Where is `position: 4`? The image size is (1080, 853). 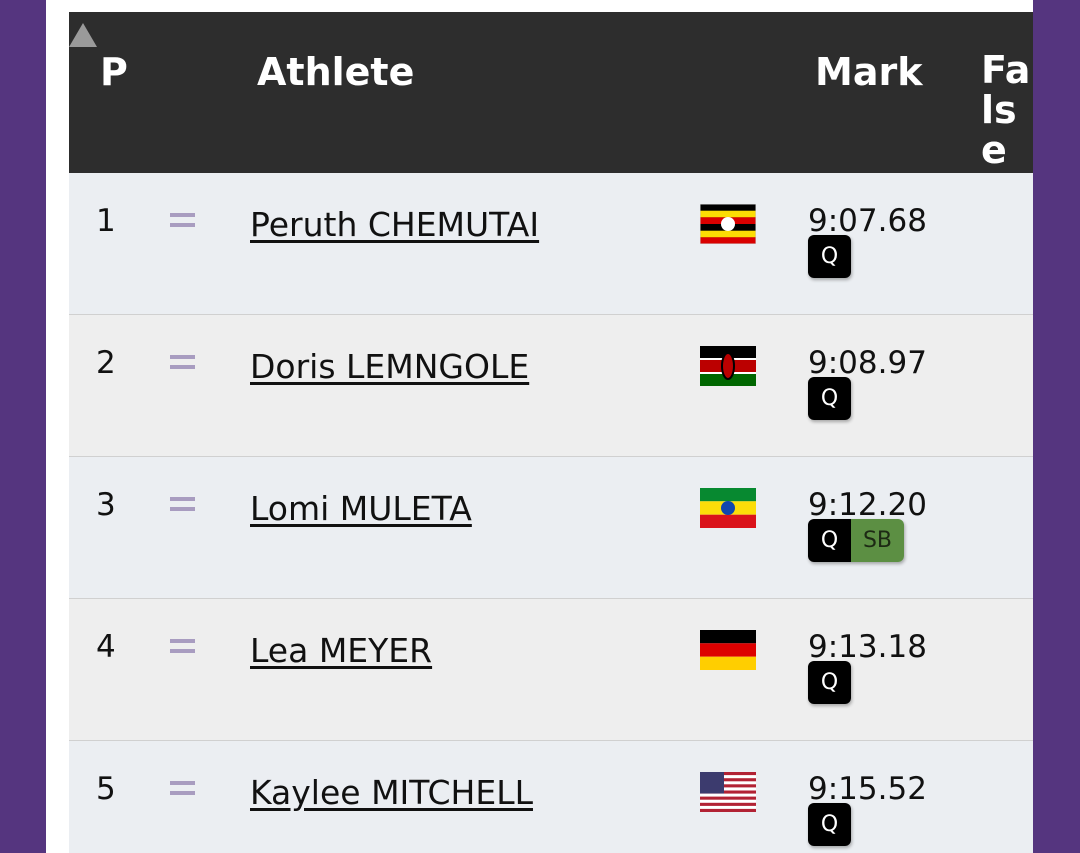
position: 4 is located at coordinates (106, 647).